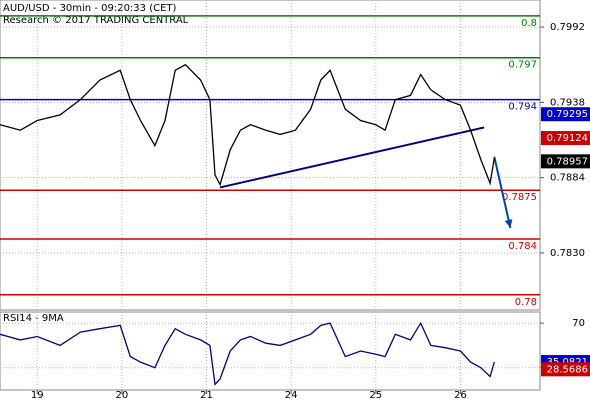 This screenshot has width=590, height=400. Describe the element at coordinates (529, 23) in the screenshot. I see `level-label: 0.8` at that location.